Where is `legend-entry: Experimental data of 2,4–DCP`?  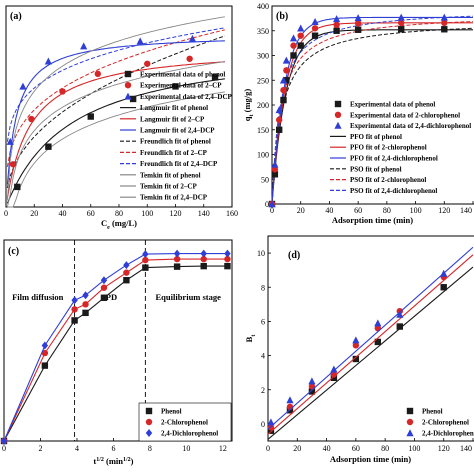 legend-entry: Experimental data of 2,4–DCP is located at coordinates (186, 97).